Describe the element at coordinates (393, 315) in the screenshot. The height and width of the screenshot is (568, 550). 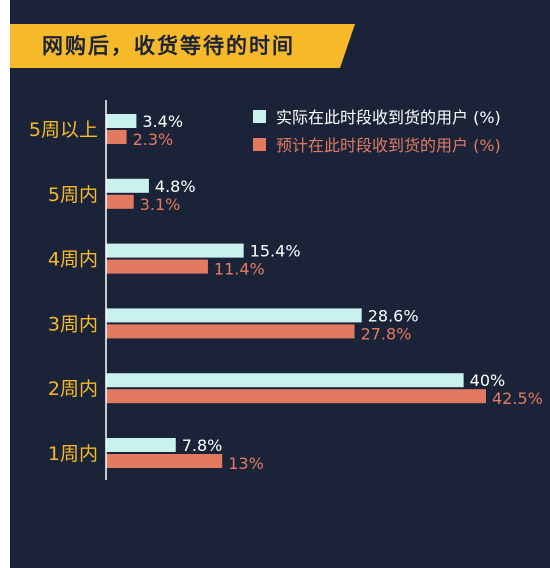
I see `data-label-actual-3: 28.6%` at that location.